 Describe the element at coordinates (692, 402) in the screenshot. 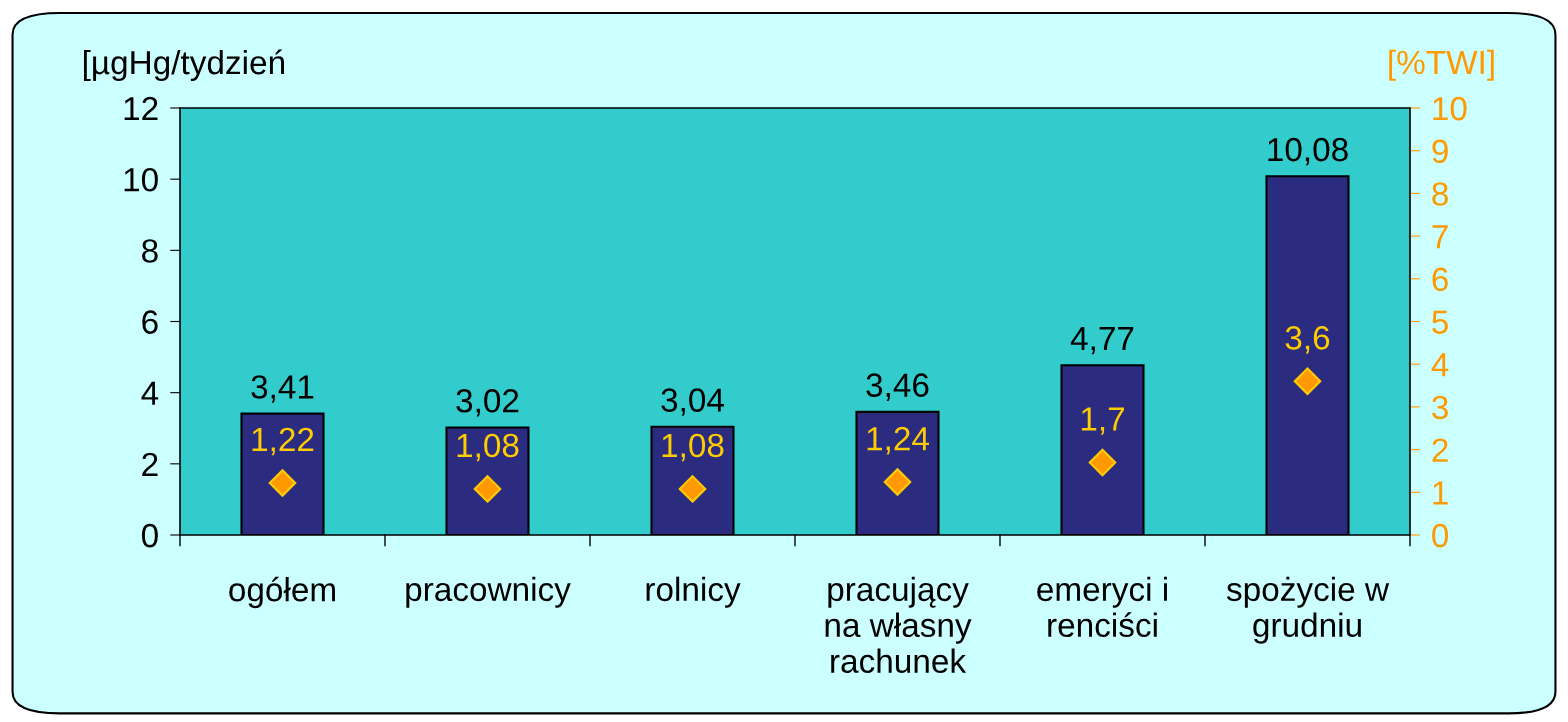

I see `data-label: 3,04` at that location.